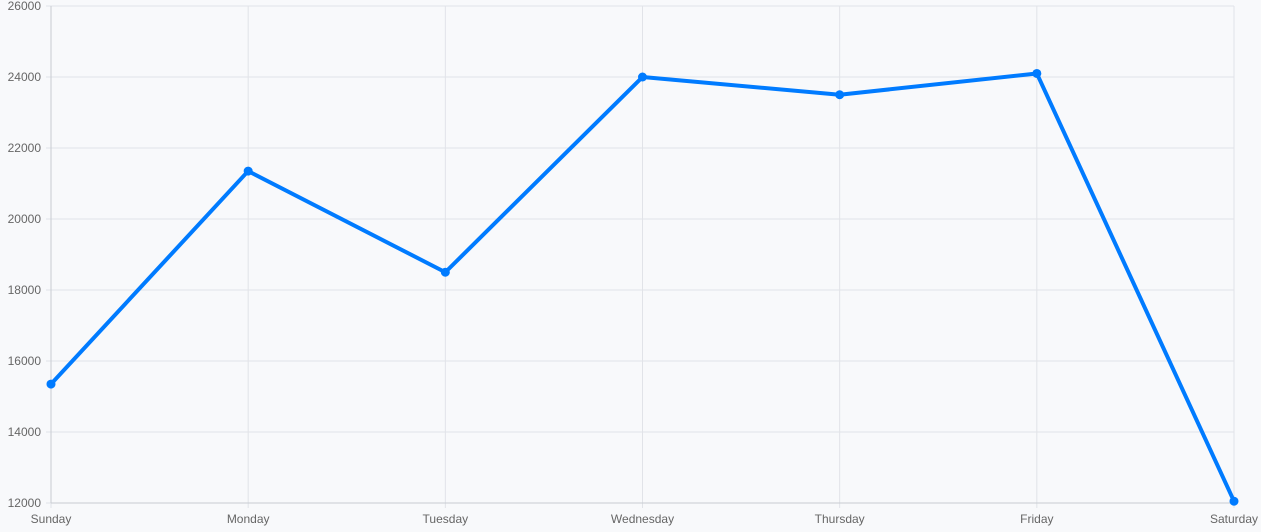  I want to click on x-tick-label-sunday: Sunday, so click(51, 519).